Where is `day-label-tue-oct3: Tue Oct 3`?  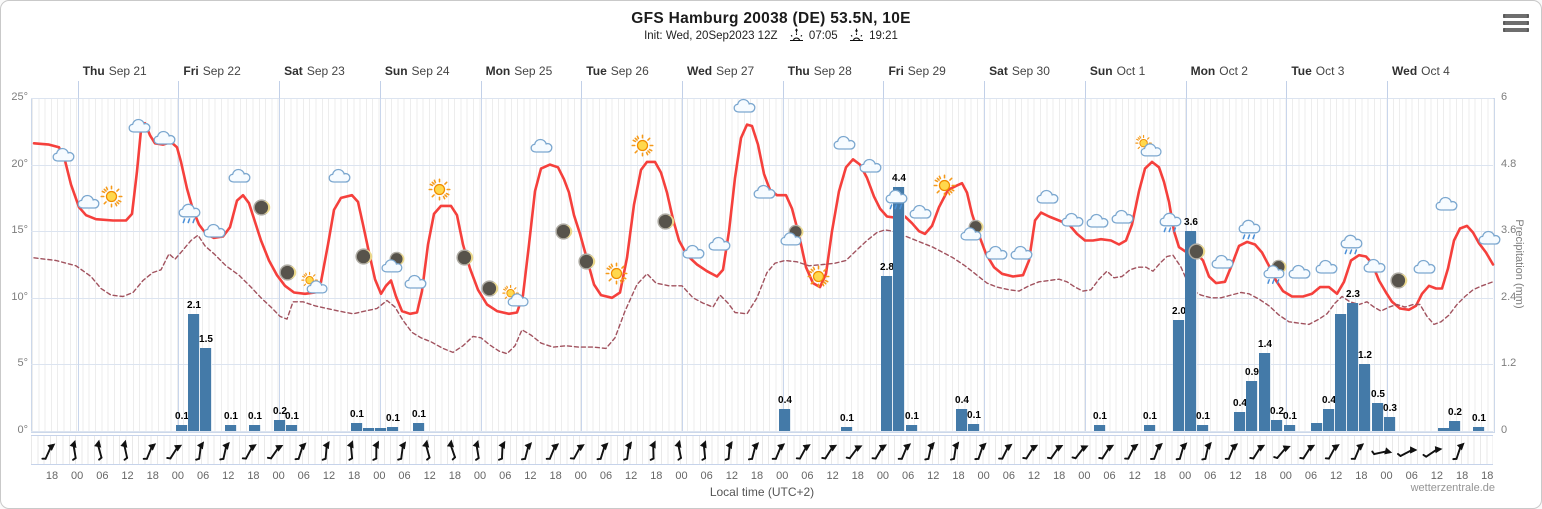
day-label-tue-oct3: Tue Oct 3 is located at coordinates (1318, 71).